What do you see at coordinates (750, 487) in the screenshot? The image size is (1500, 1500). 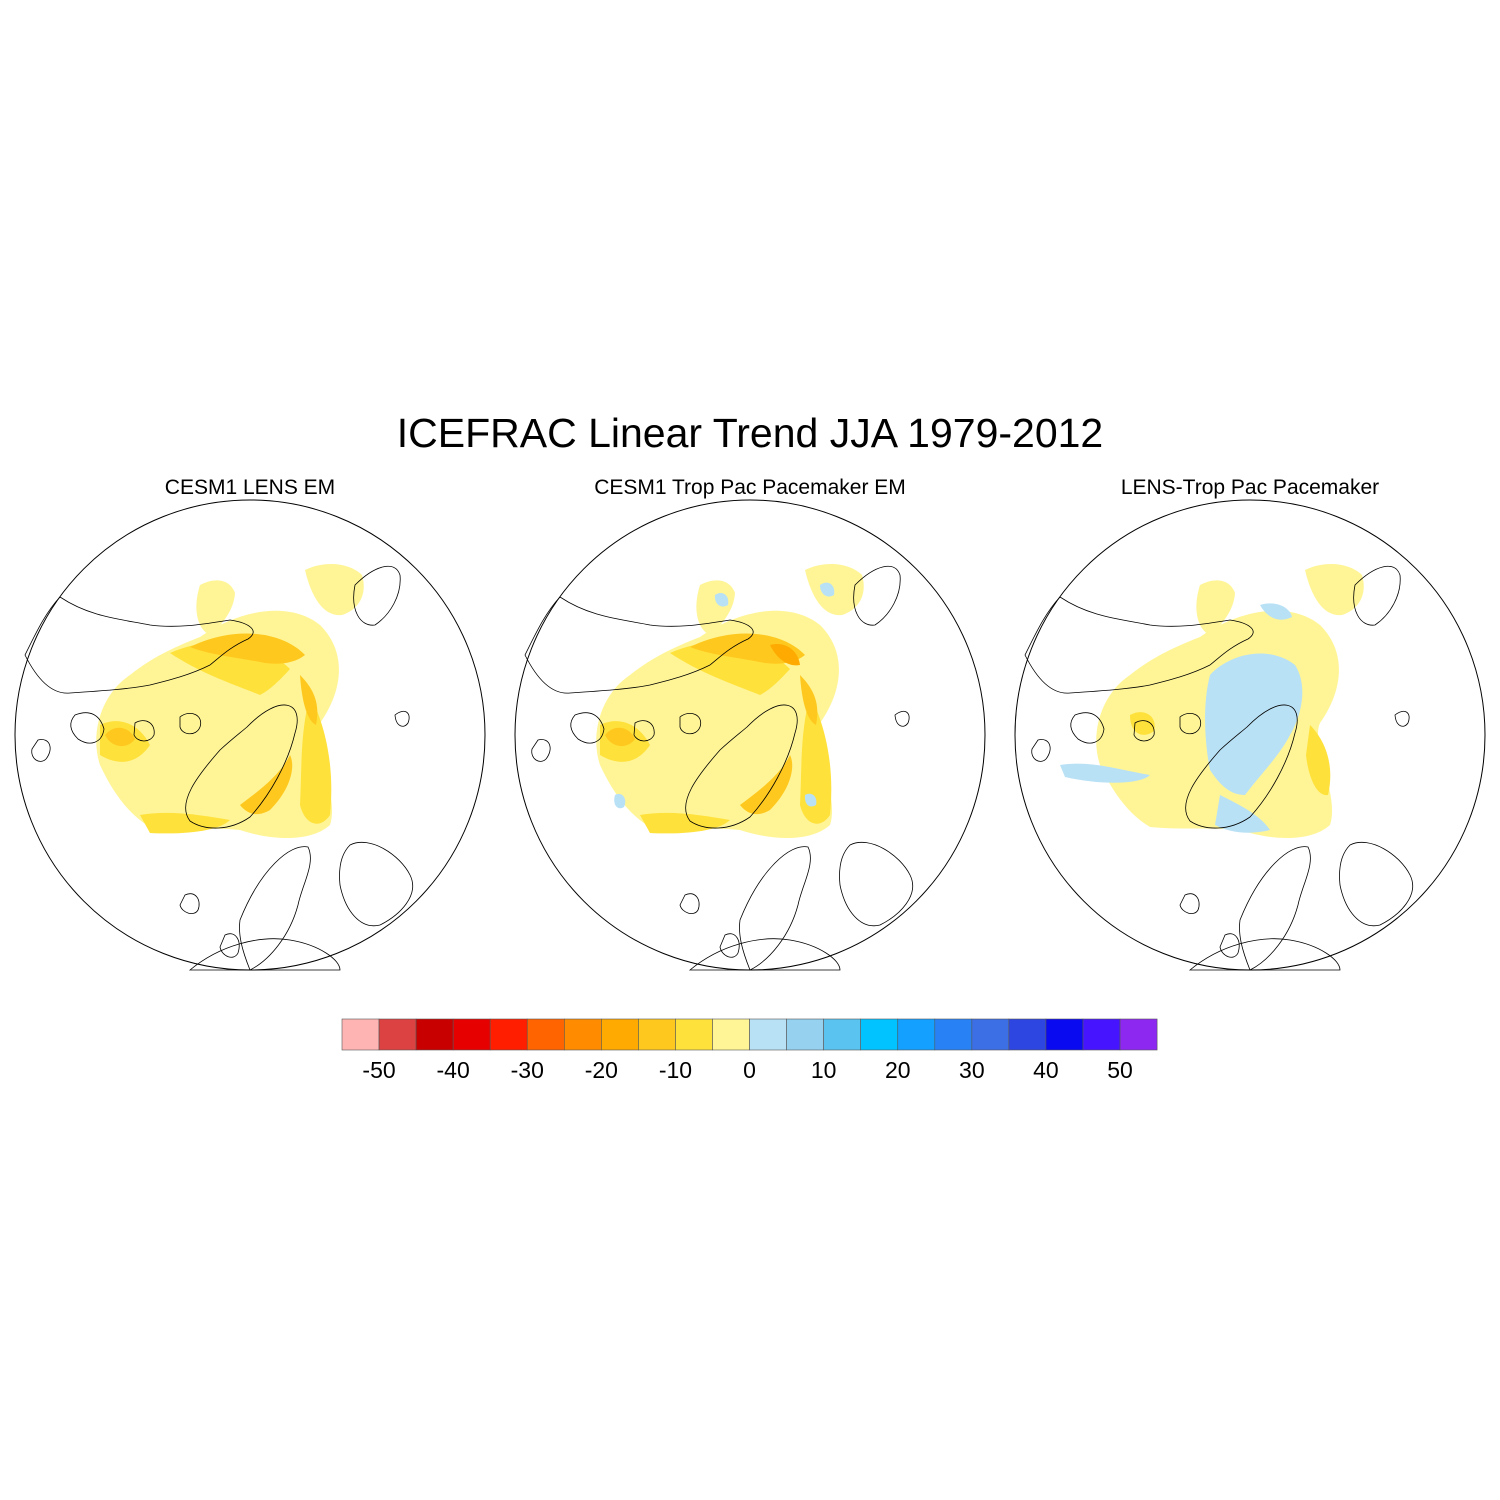 I see `panel-title-pacemaker-em: CESM1 Trop Pac Pacemaker EM` at bounding box center [750, 487].